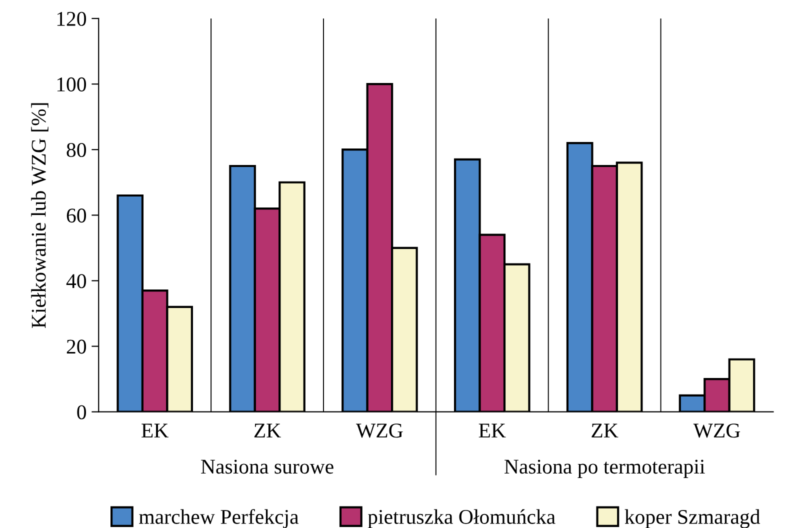  What do you see at coordinates (267, 467) in the screenshot?
I see `text: Nasiona surowe` at bounding box center [267, 467].